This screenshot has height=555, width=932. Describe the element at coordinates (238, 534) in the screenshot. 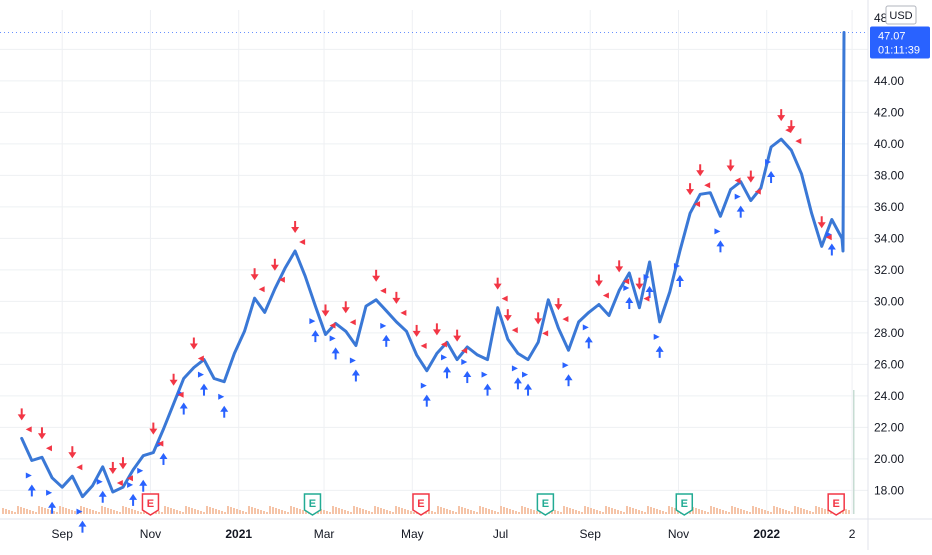

I see `x-tick-label: 2021` at that location.